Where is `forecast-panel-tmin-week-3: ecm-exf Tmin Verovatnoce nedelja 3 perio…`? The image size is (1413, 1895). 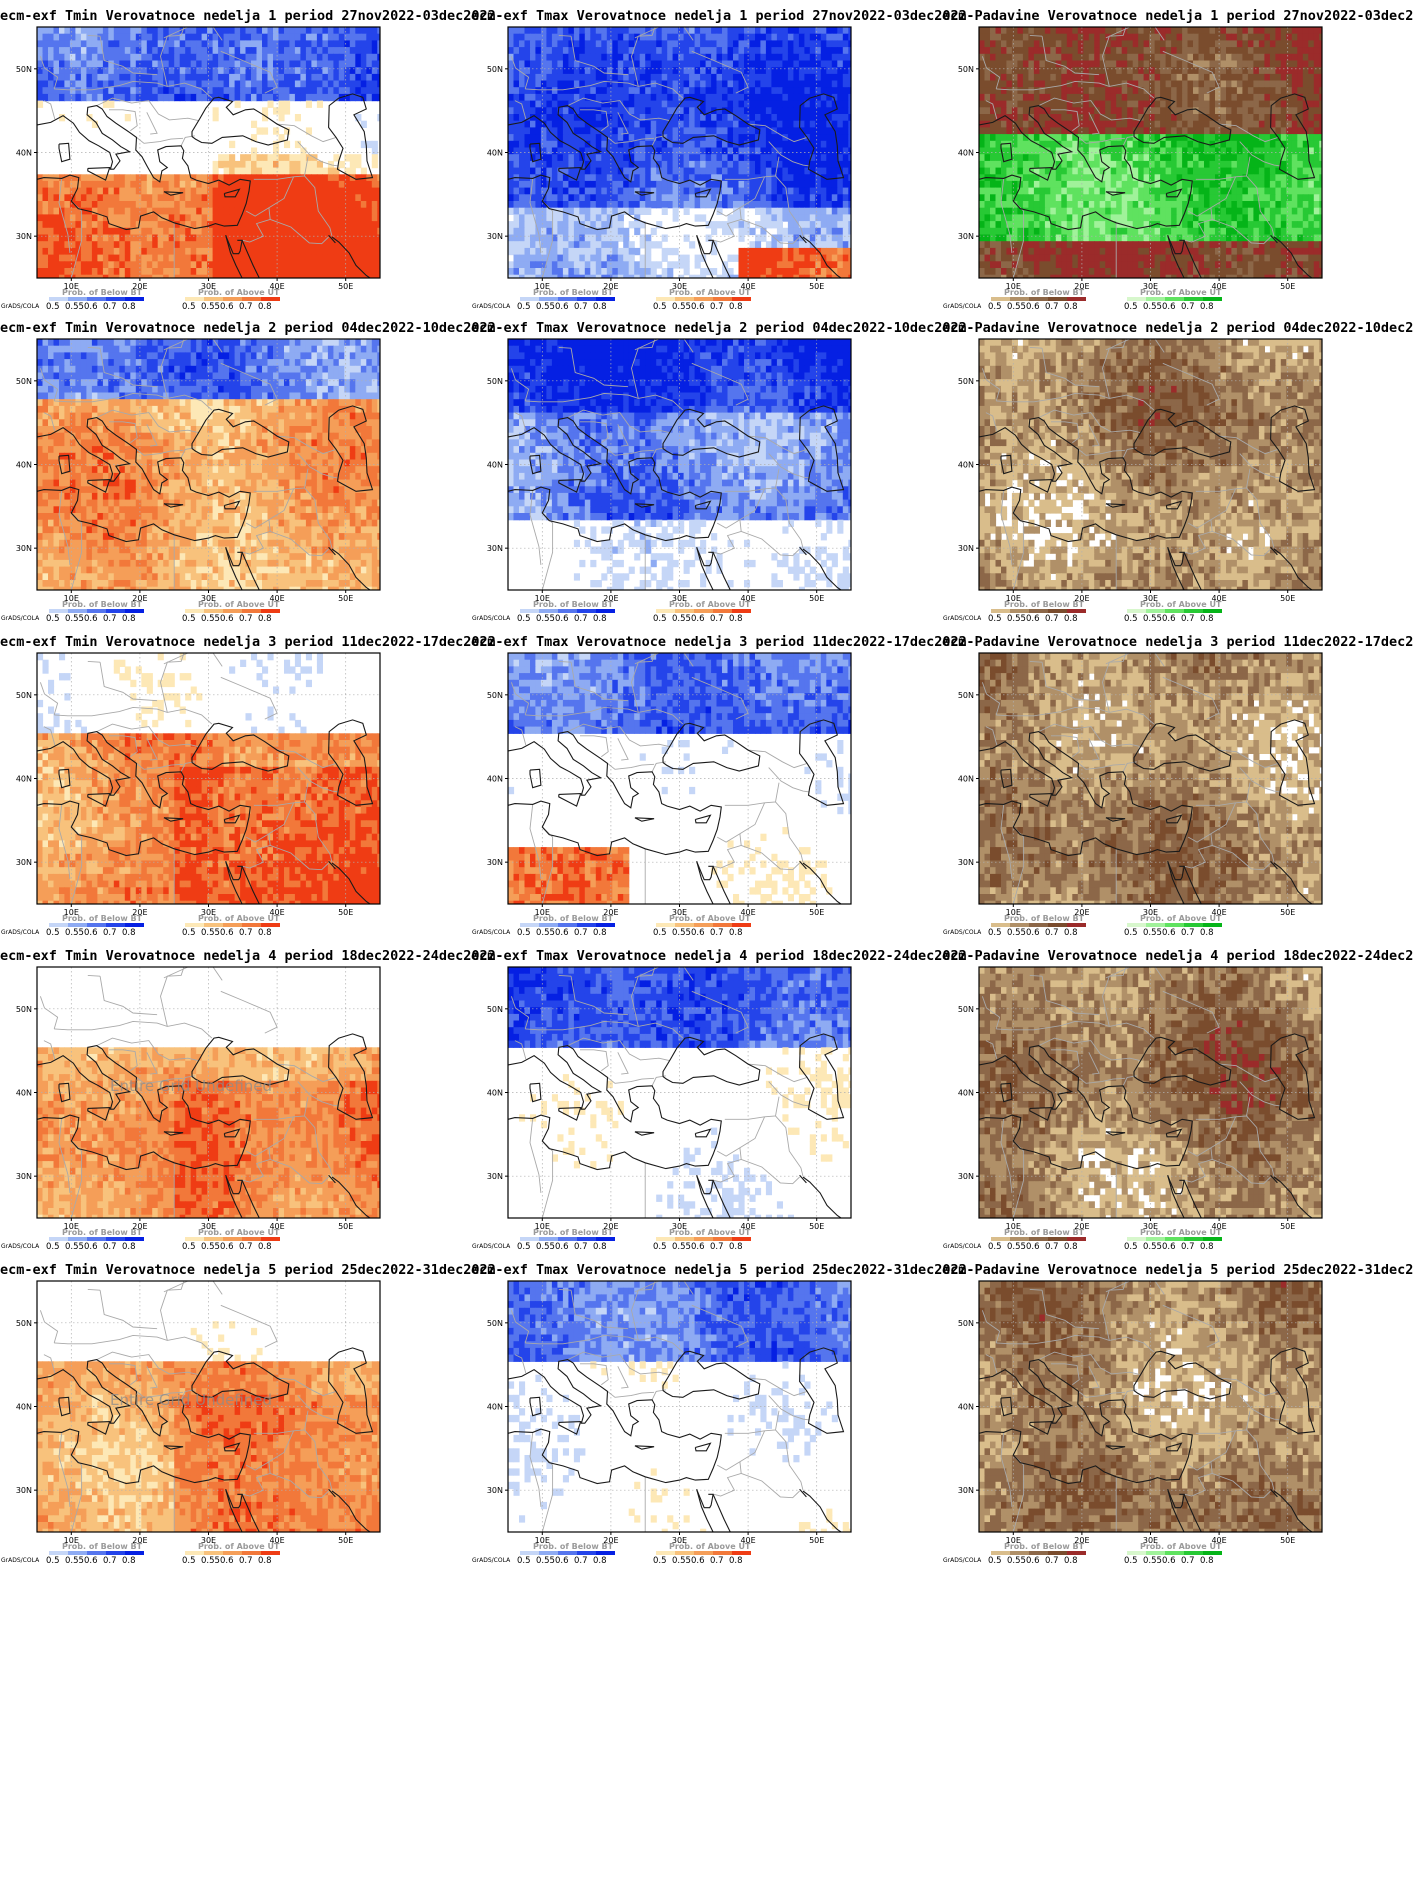 forecast-panel-tmin-week-3: ecm-exf Tmin Verovatnoce nedelja 3 perio… is located at coordinates (248, 815).